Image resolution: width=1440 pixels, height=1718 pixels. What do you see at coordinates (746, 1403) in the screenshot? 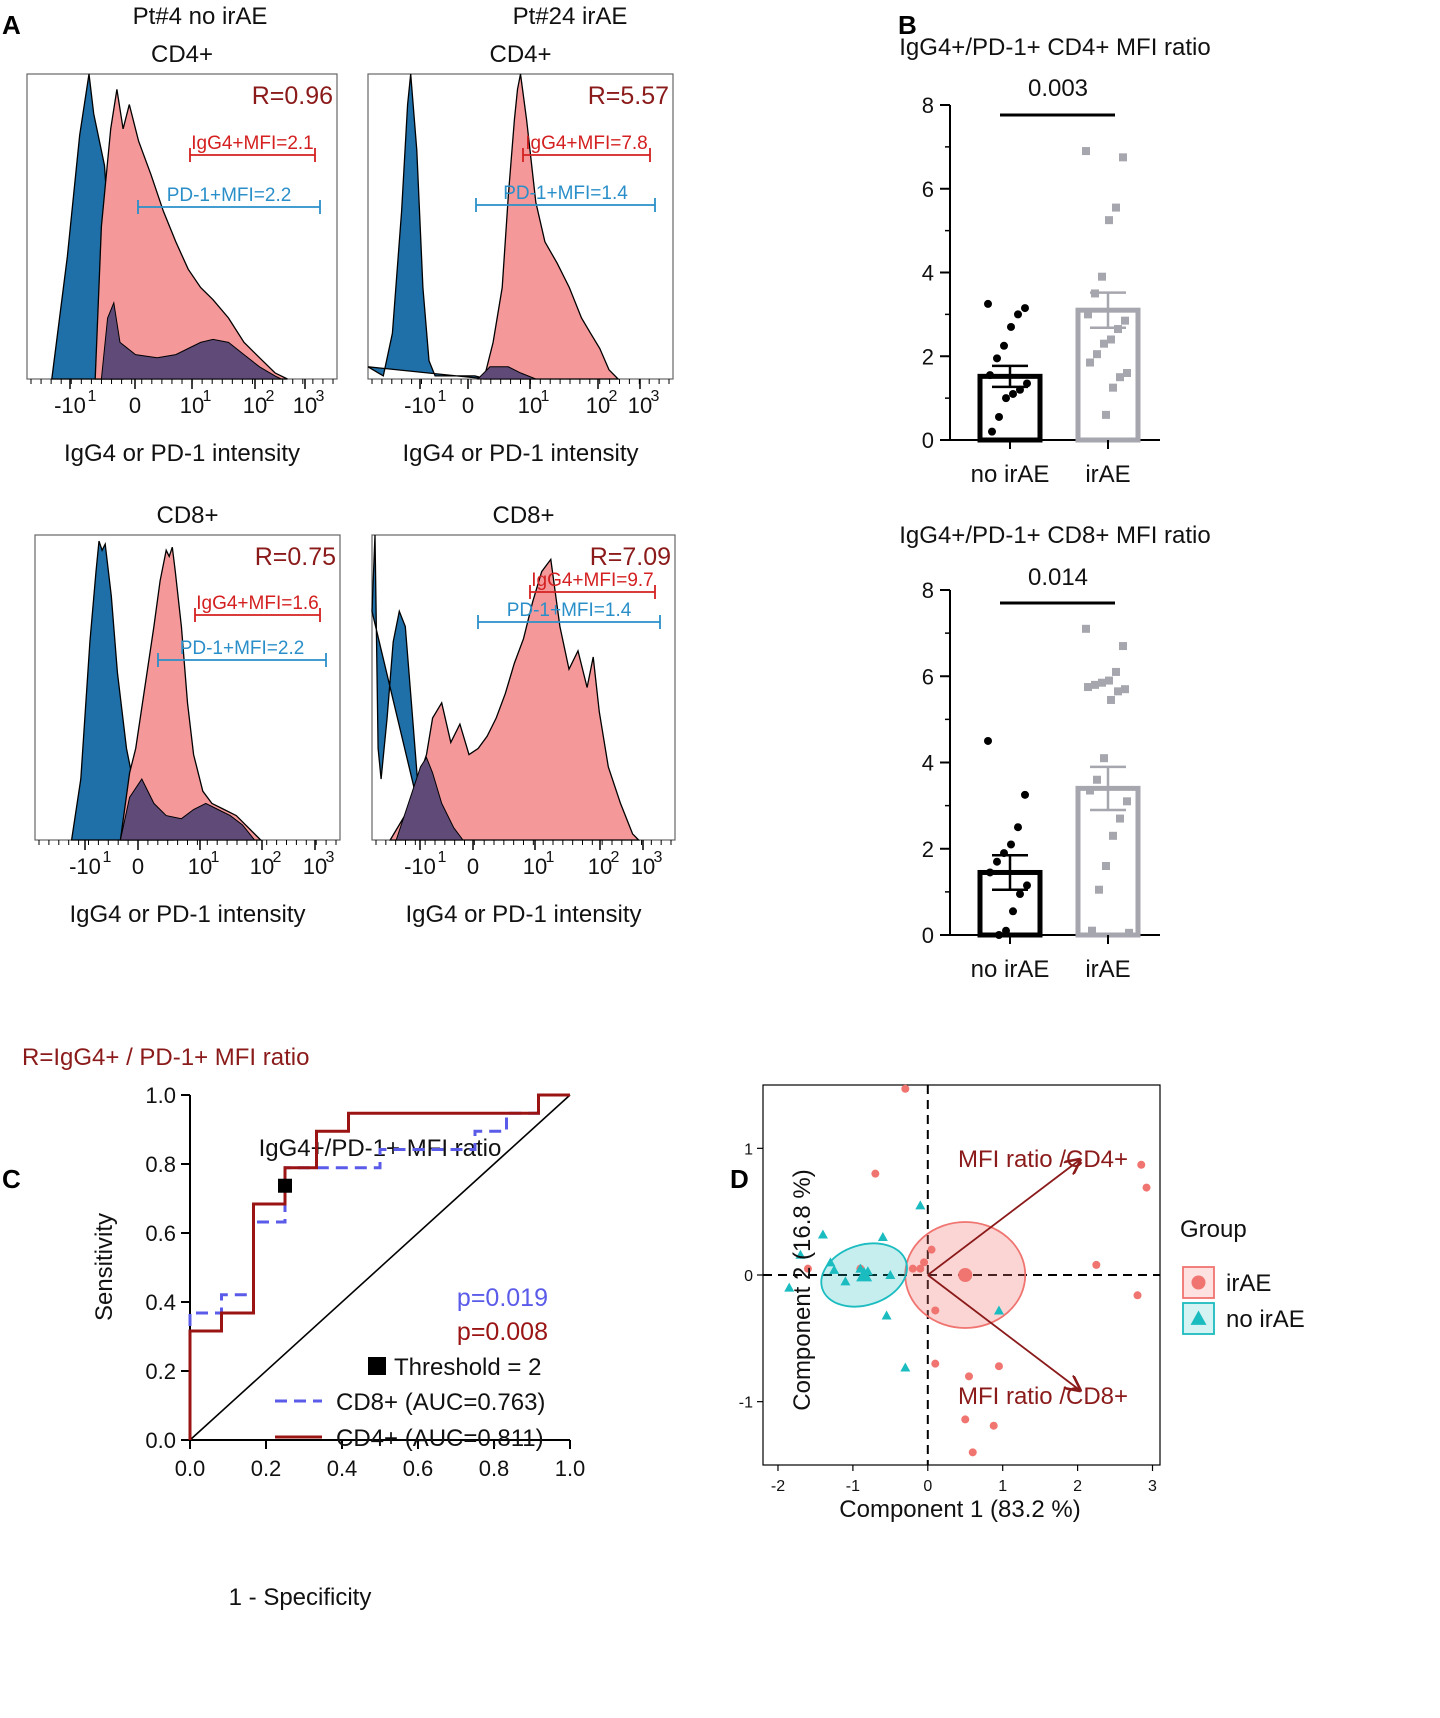
I see `pca-y-tick-label: -1` at bounding box center [746, 1403].